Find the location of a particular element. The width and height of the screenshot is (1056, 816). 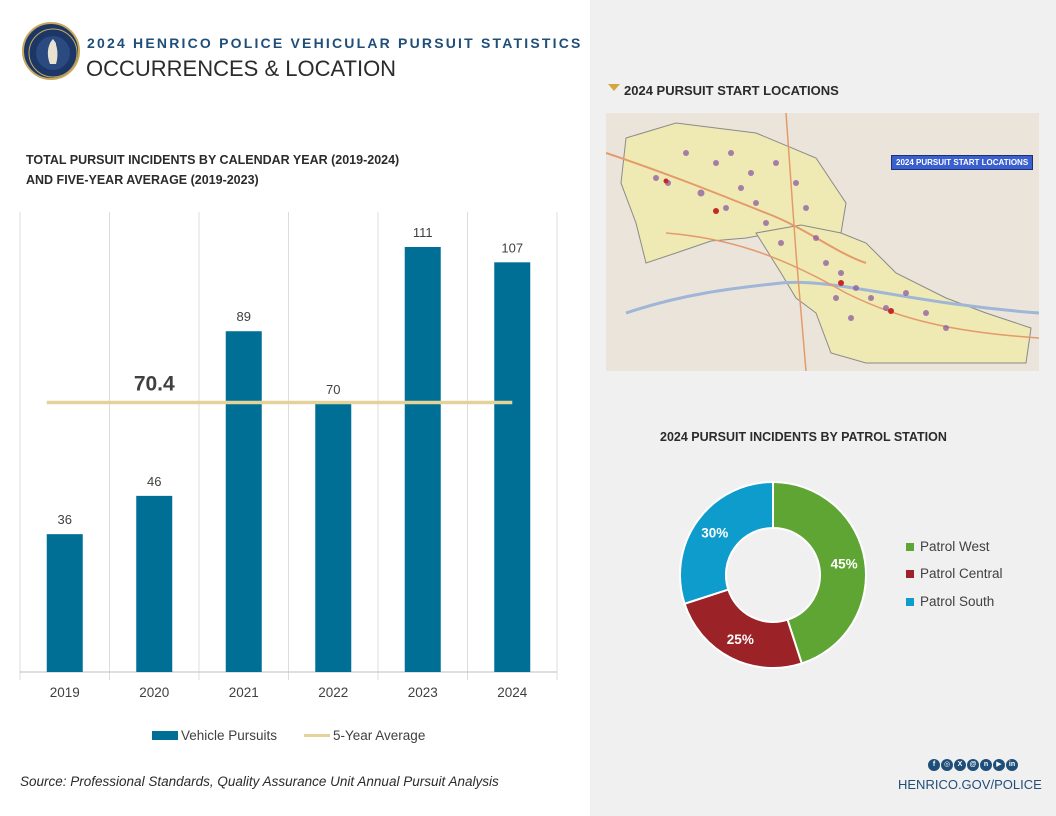

triangle-marker-icon is located at coordinates (614, 87).